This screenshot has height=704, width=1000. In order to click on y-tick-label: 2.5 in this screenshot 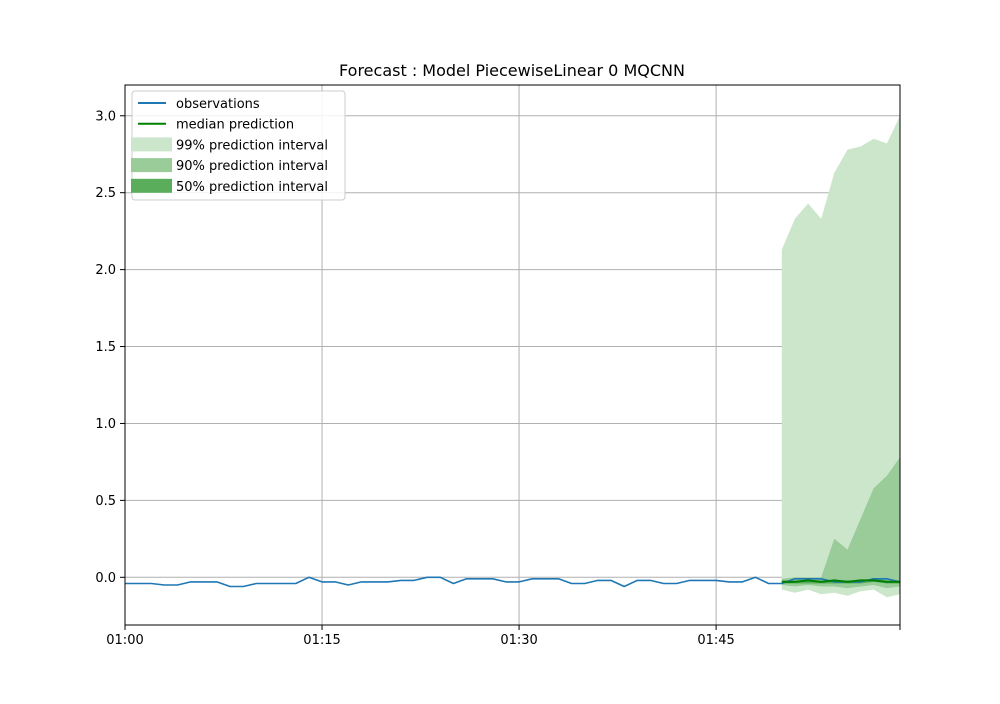, I will do `click(105, 193)`.